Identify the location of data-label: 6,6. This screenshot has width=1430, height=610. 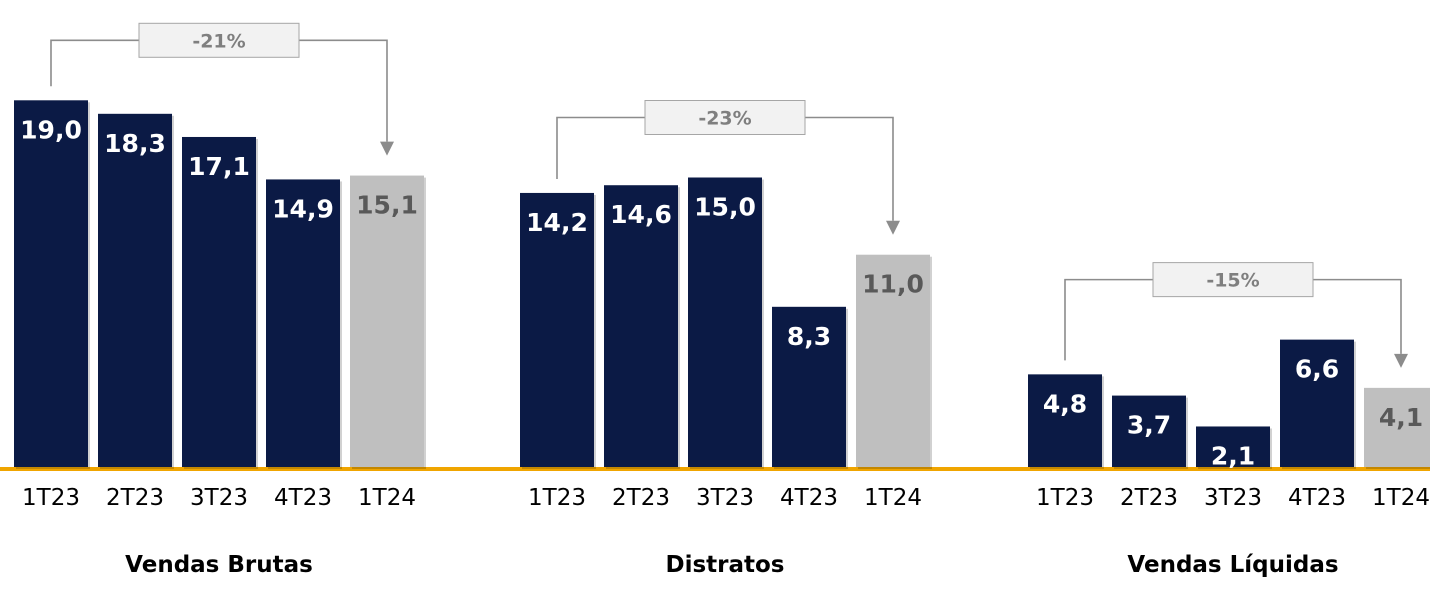
(1317, 369).